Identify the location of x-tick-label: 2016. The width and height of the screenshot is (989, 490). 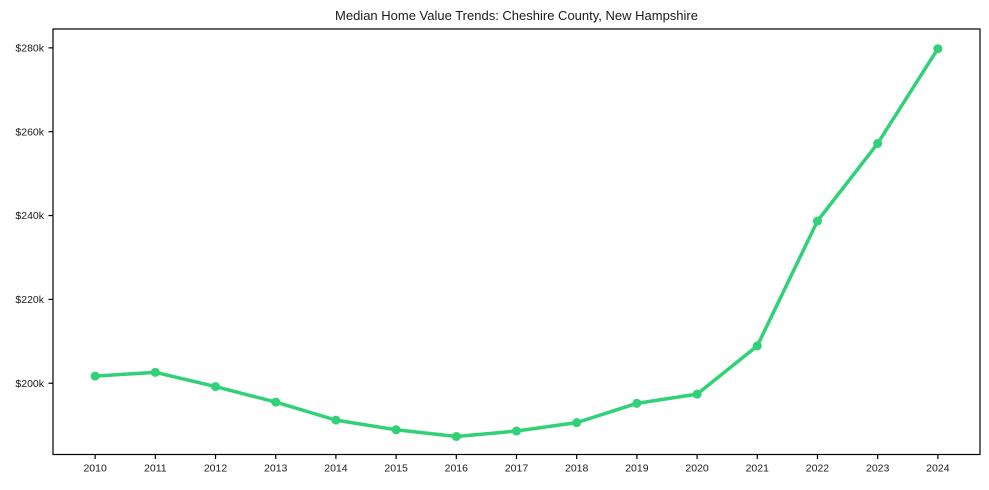
(457, 469).